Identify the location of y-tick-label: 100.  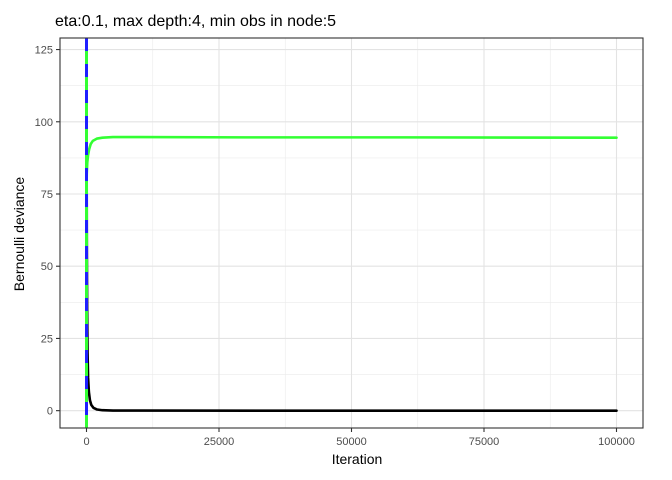
(44, 123).